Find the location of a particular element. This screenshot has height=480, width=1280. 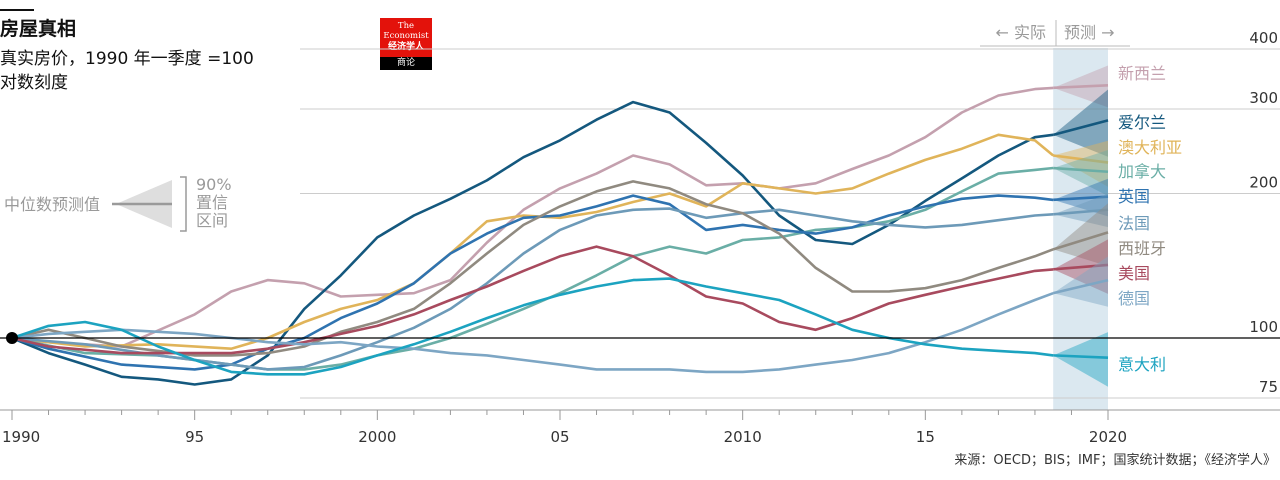

start-dot is located at coordinates (12, 338).